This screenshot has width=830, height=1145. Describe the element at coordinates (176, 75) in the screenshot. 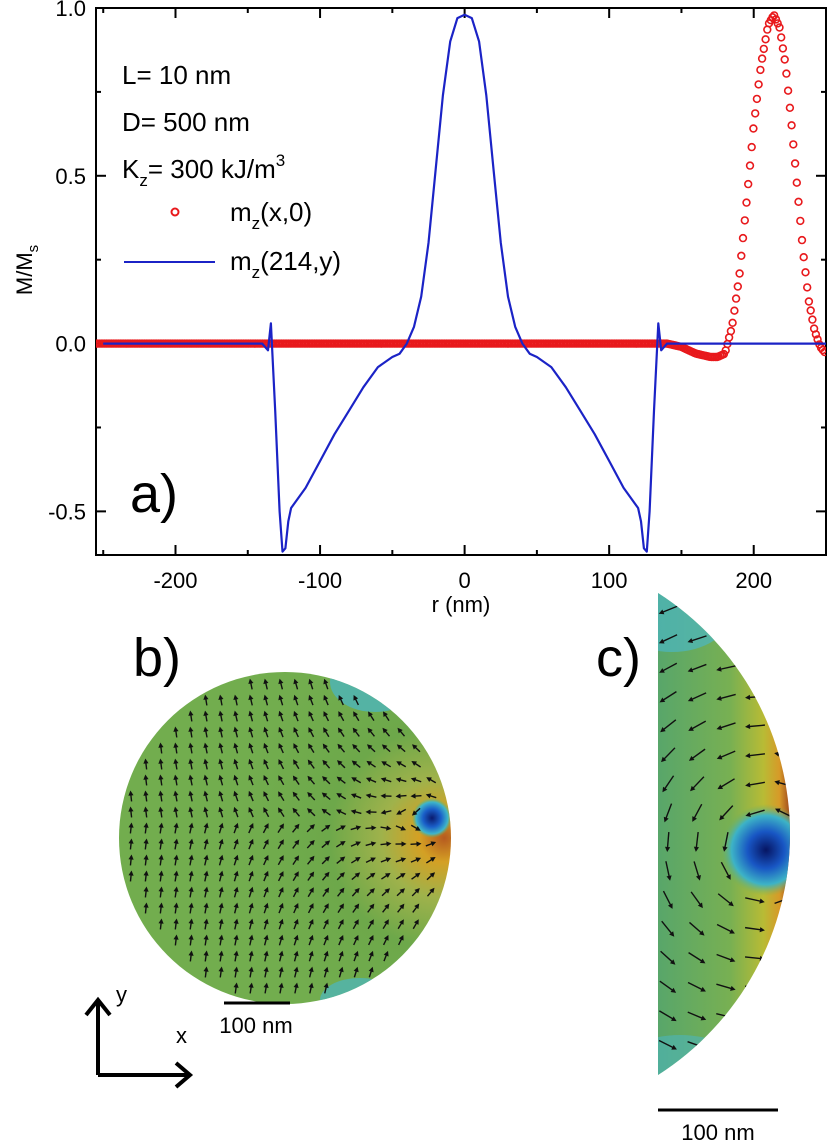

I see `annotation-length: L= 10 nm` at that location.